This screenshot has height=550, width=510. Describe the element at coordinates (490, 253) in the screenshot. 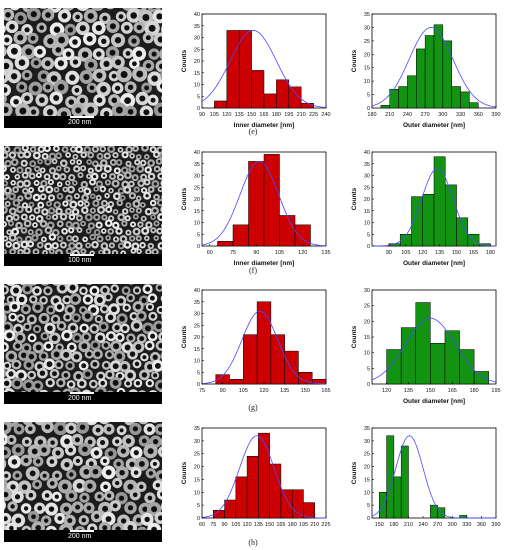

I see `x-tick-label: 180` at that location.